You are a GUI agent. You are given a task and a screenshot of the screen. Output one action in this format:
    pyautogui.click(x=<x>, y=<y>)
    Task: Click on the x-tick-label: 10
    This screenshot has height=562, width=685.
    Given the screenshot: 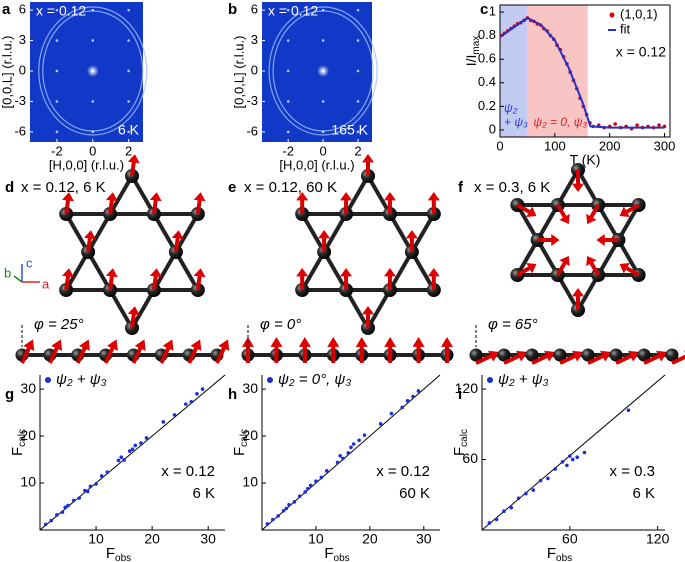 What is the action you would take?
    pyautogui.click(x=96, y=539)
    